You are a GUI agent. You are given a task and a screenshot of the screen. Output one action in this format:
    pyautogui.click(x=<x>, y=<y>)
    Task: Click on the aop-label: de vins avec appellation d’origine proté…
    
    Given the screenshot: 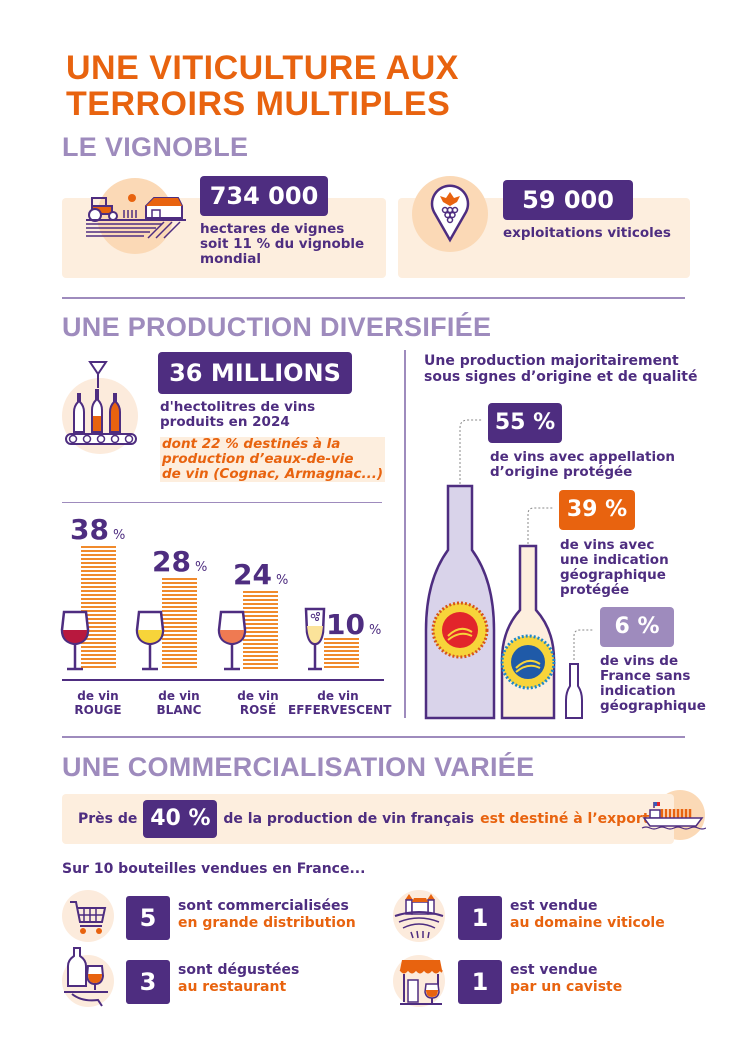 What is the action you would take?
    pyautogui.click(x=582, y=465)
    